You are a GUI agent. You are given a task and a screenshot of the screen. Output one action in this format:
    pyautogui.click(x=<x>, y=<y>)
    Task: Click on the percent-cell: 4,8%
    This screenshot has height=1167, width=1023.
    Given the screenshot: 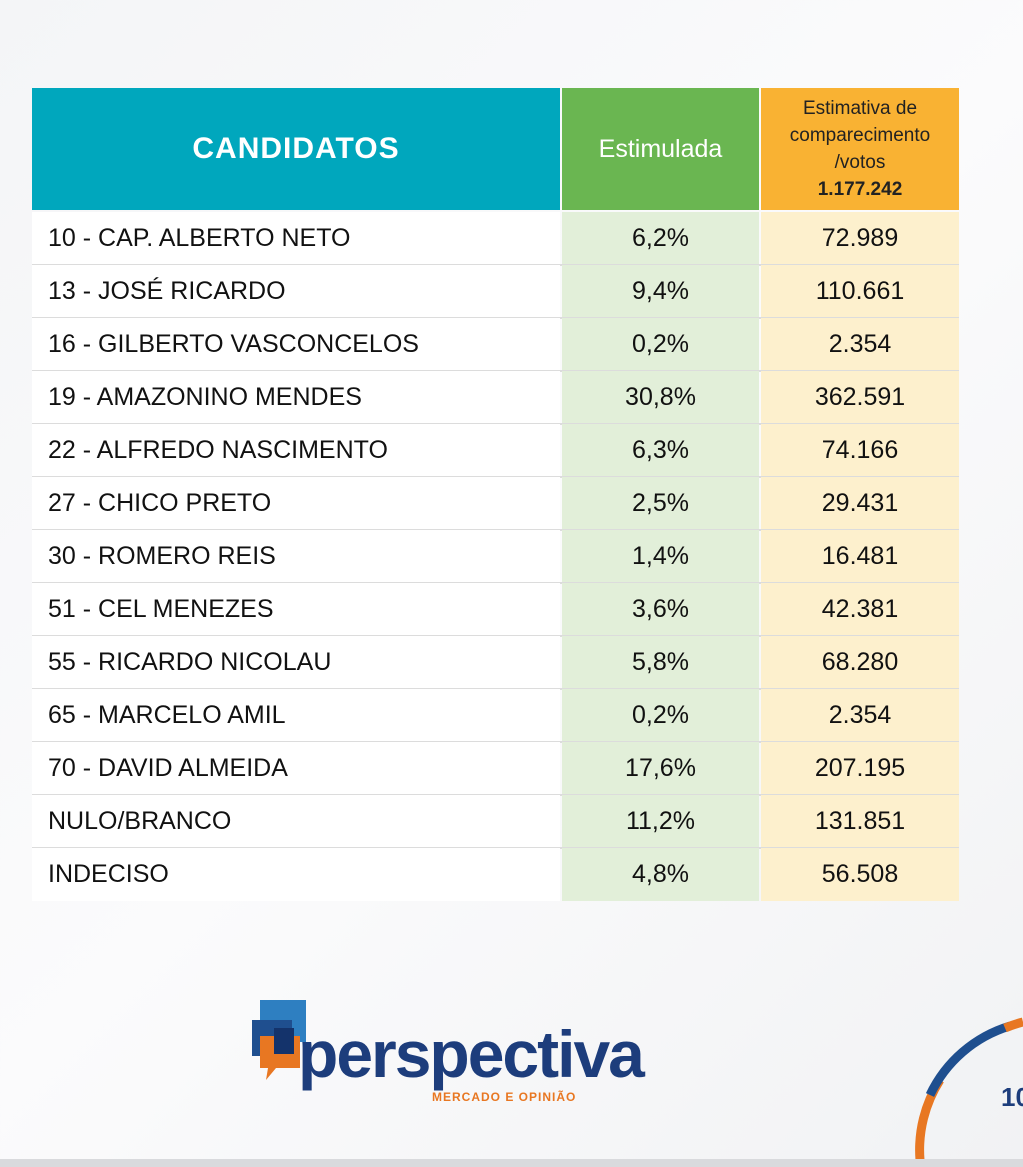 What is the action you would take?
    pyautogui.click(x=660, y=874)
    